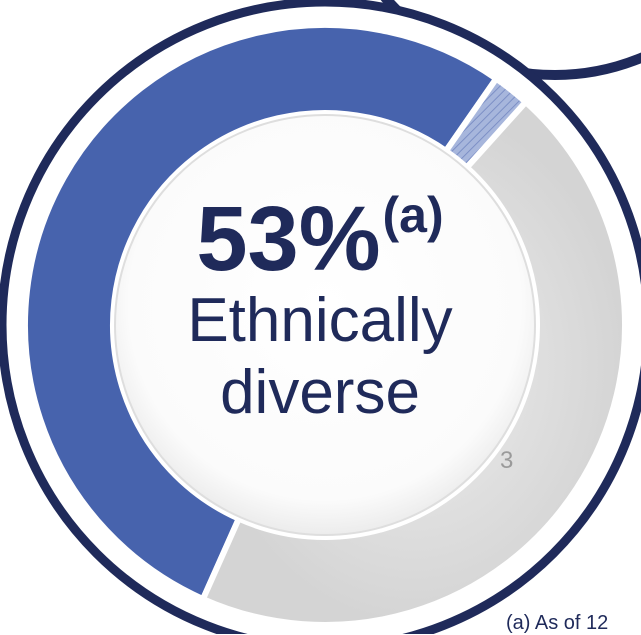  I want to click on category-label-line-2: diverse, so click(320, 392).